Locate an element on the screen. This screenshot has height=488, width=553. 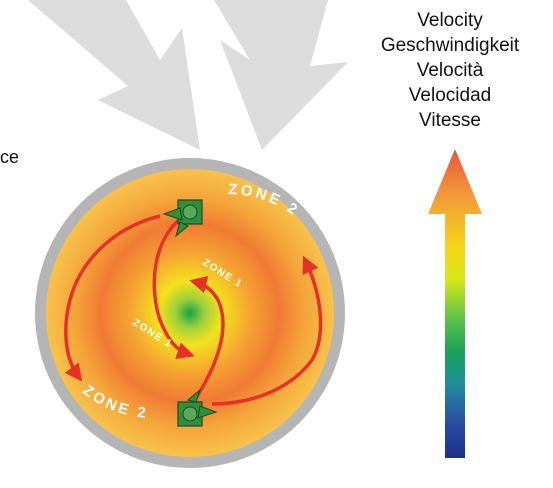
velocity-gradient-arrow-icon is located at coordinates (455, 303).